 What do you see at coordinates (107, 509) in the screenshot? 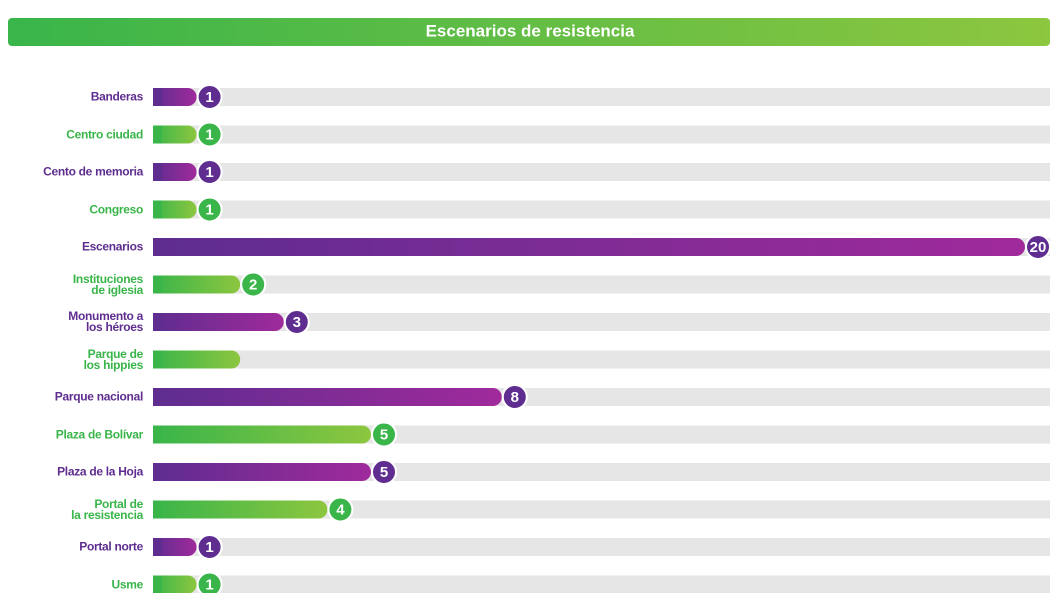
I see `category-label: Portal de la resistencia` at bounding box center [107, 509].